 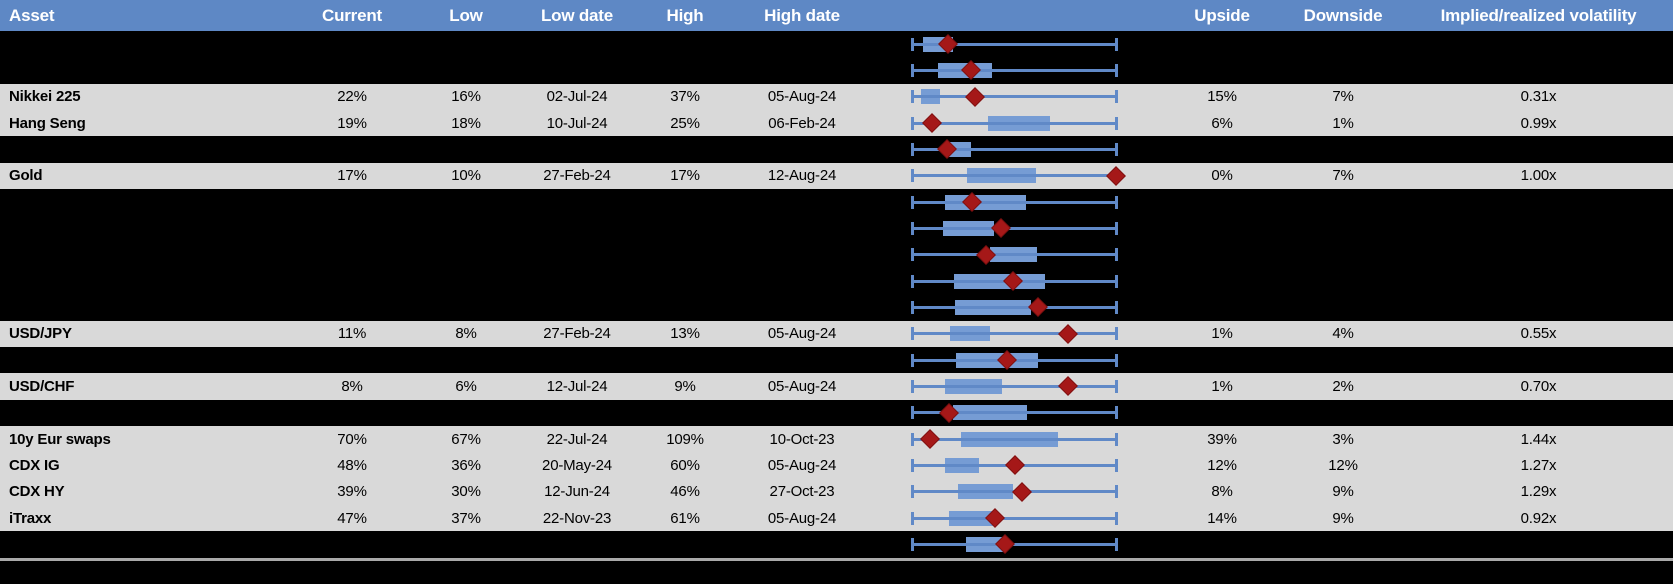 What do you see at coordinates (1343, 97) in the screenshot?
I see `downside-value: 7%` at bounding box center [1343, 97].